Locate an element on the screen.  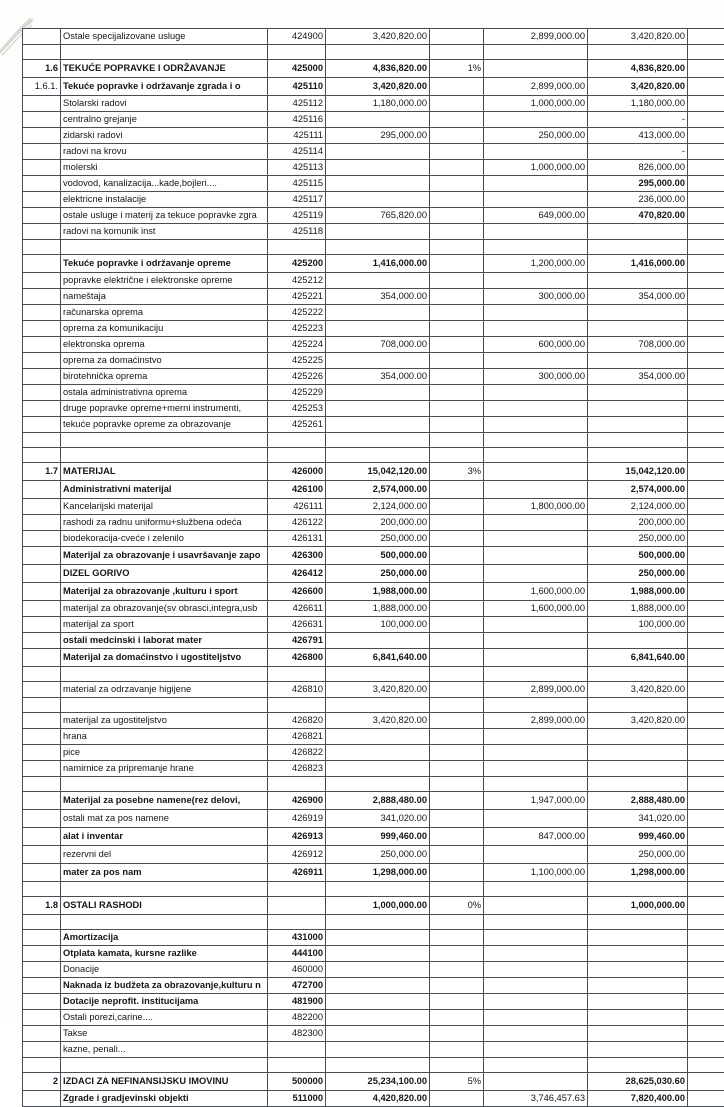
cell-v1: 25,234,100.00 is located at coordinates (378, 1082).